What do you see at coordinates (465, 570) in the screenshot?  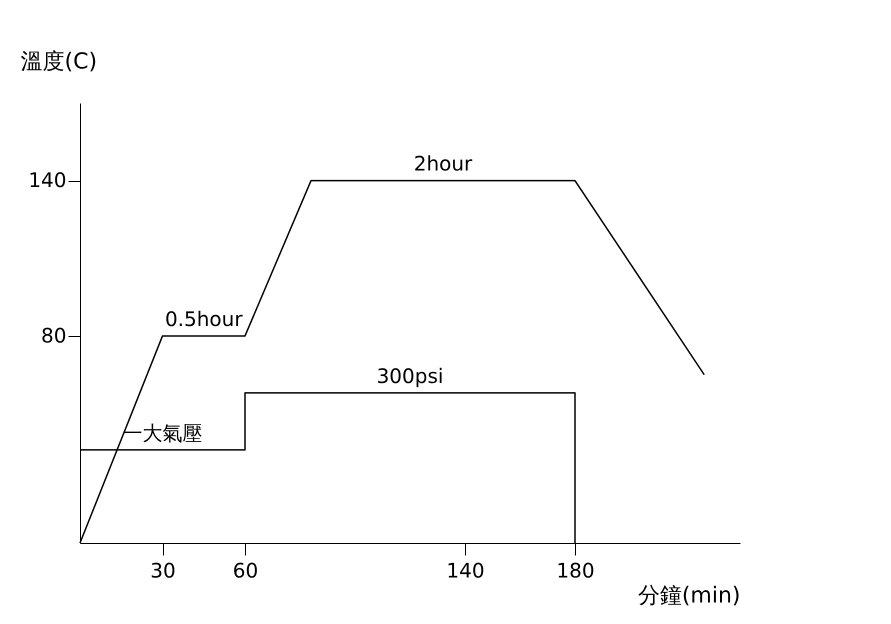 I see `x-tick-label: 140` at bounding box center [465, 570].